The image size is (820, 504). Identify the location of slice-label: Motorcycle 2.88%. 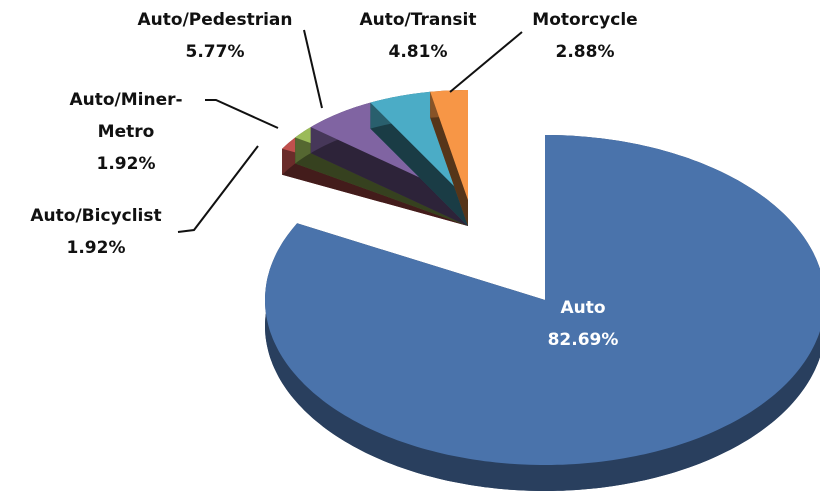
(584, 36).